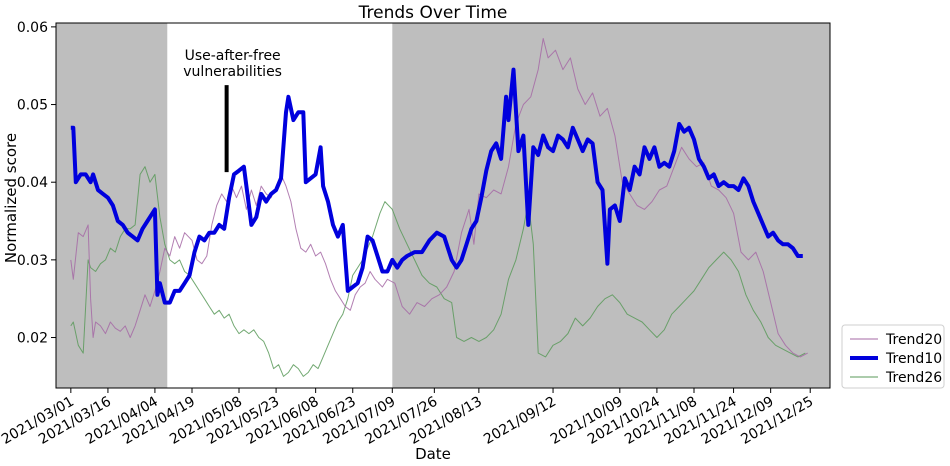  What do you see at coordinates (913, 359) in the screenshot?
I see `legend-label-trend10: Trend10` at bounding box center [913, 359].